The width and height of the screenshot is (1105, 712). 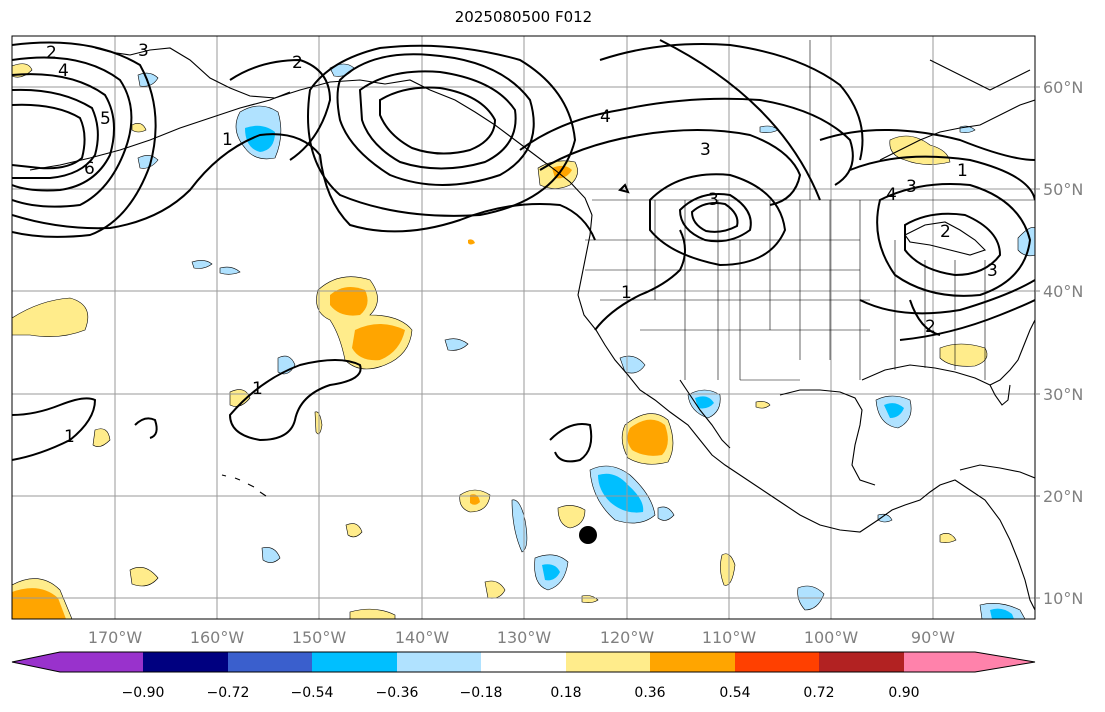 I want to click on lat-label-20n: 20°N, so click(x=1063, y=496).